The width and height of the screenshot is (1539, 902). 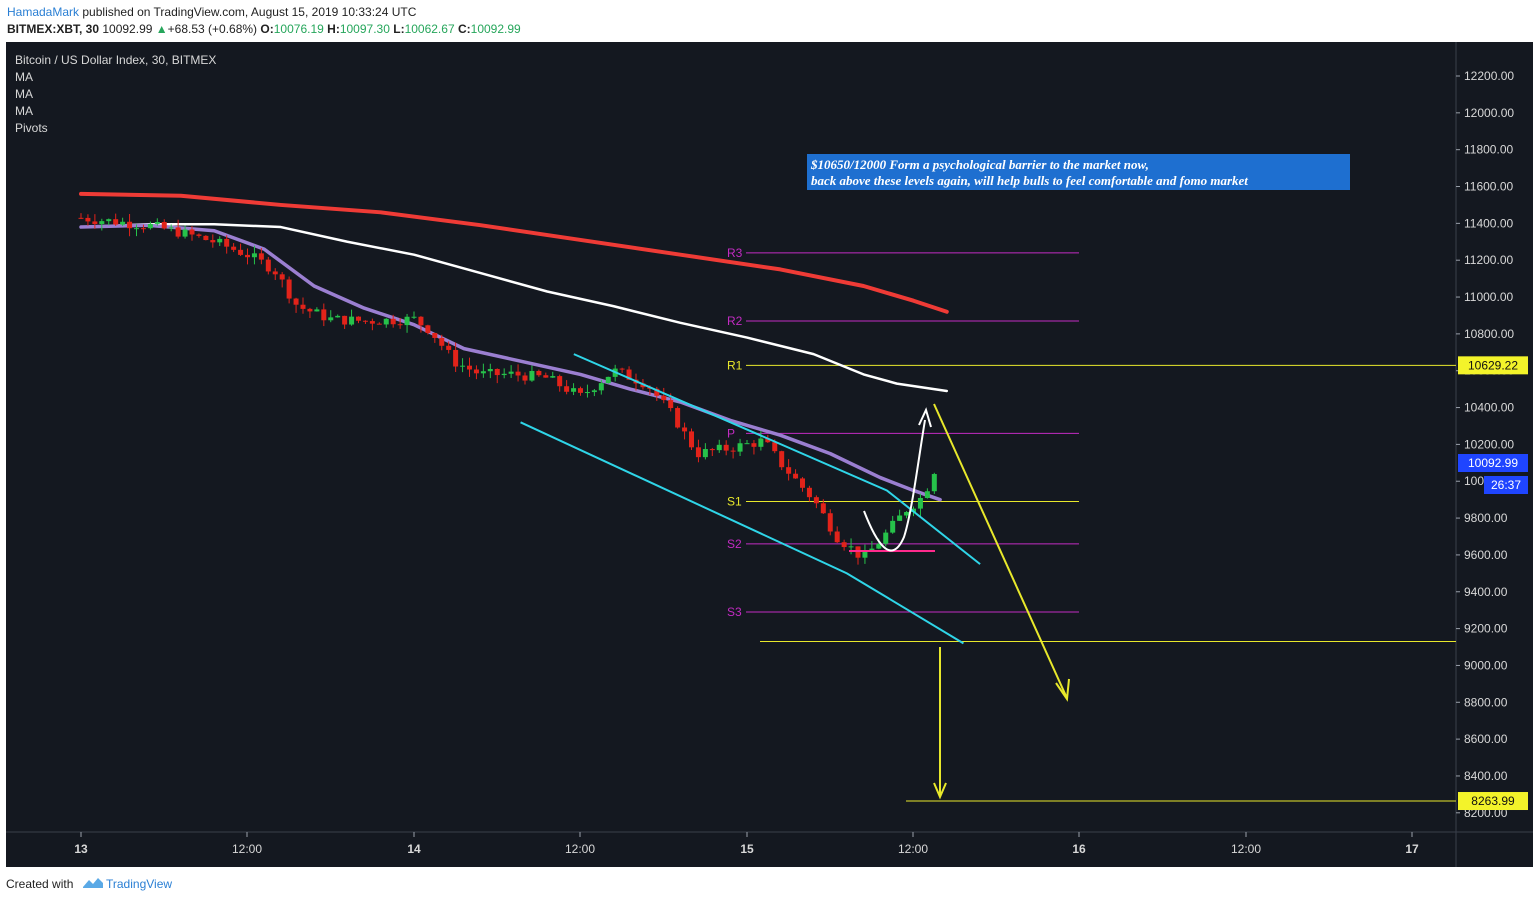 I want to click on author-link: HamadaMark, so click(x=43, y=12).